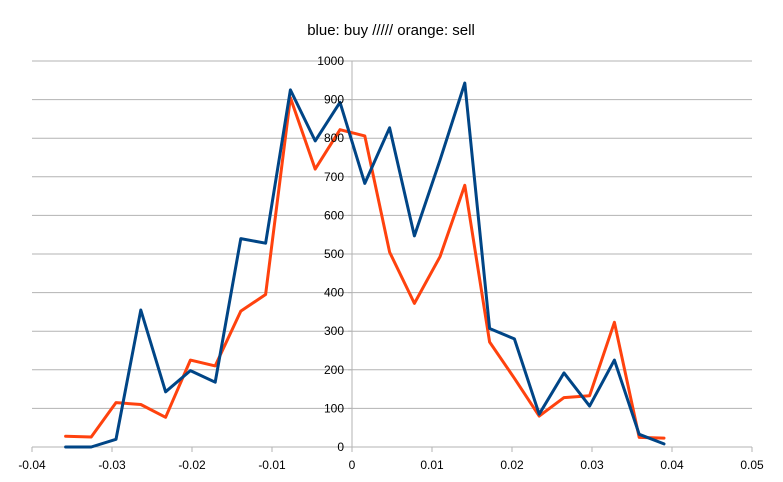 Image resolution: width=783 pixels, height=482 pixels. Describe the element at coordinates (334, 254) in the screenshot. I see `y-tick-label: 500` at that location.